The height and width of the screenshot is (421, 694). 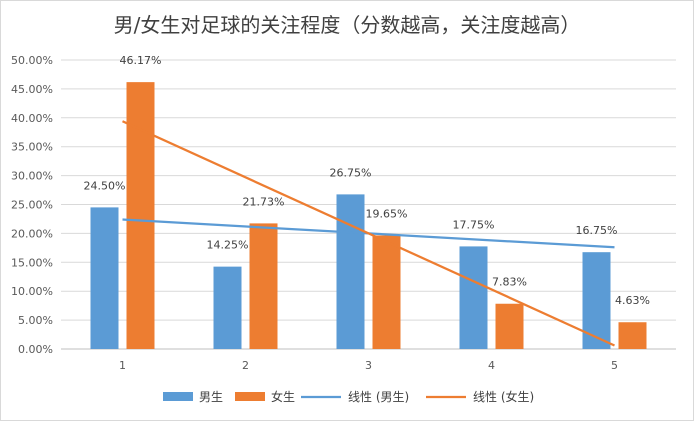 I want to click on x-tick-label: 1, so click(x=122, y=365).